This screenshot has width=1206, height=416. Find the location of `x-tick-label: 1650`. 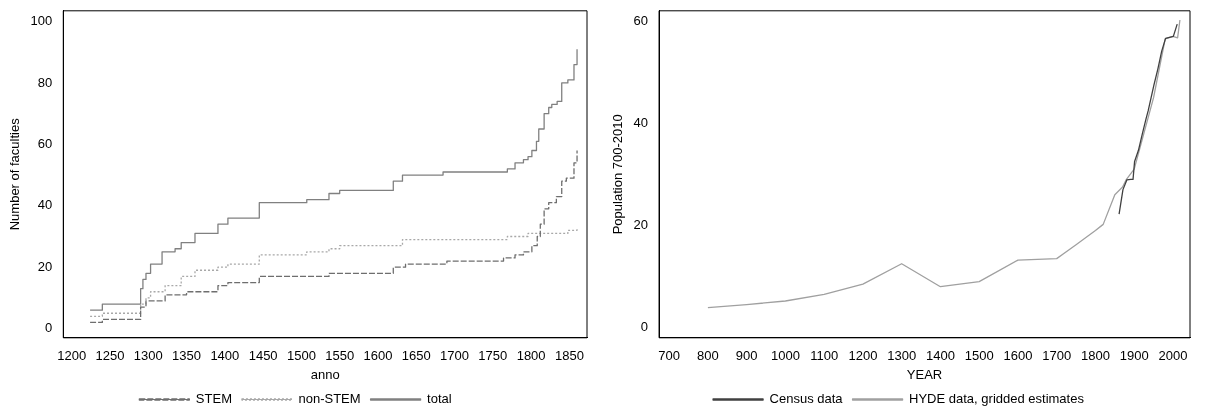

x-tick-label: 1650 is located at coordinates (416, 356).